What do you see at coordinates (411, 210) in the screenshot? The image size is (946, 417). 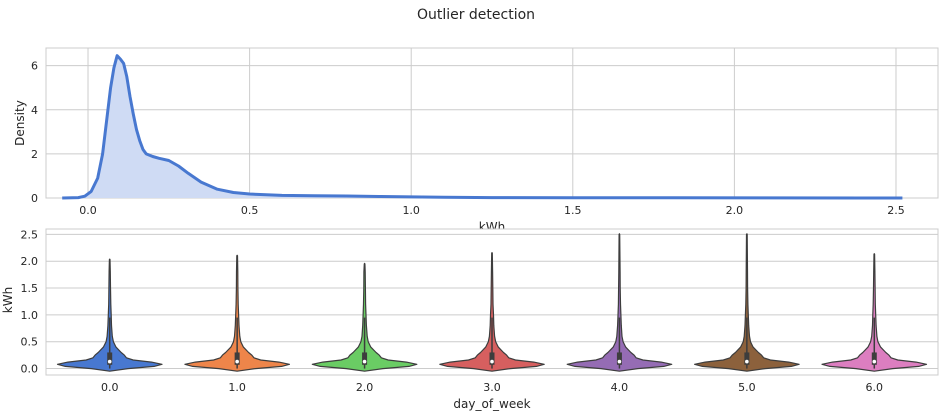 I see `kde-x-tick-label: 1.0` at bounding box center [411, 210].